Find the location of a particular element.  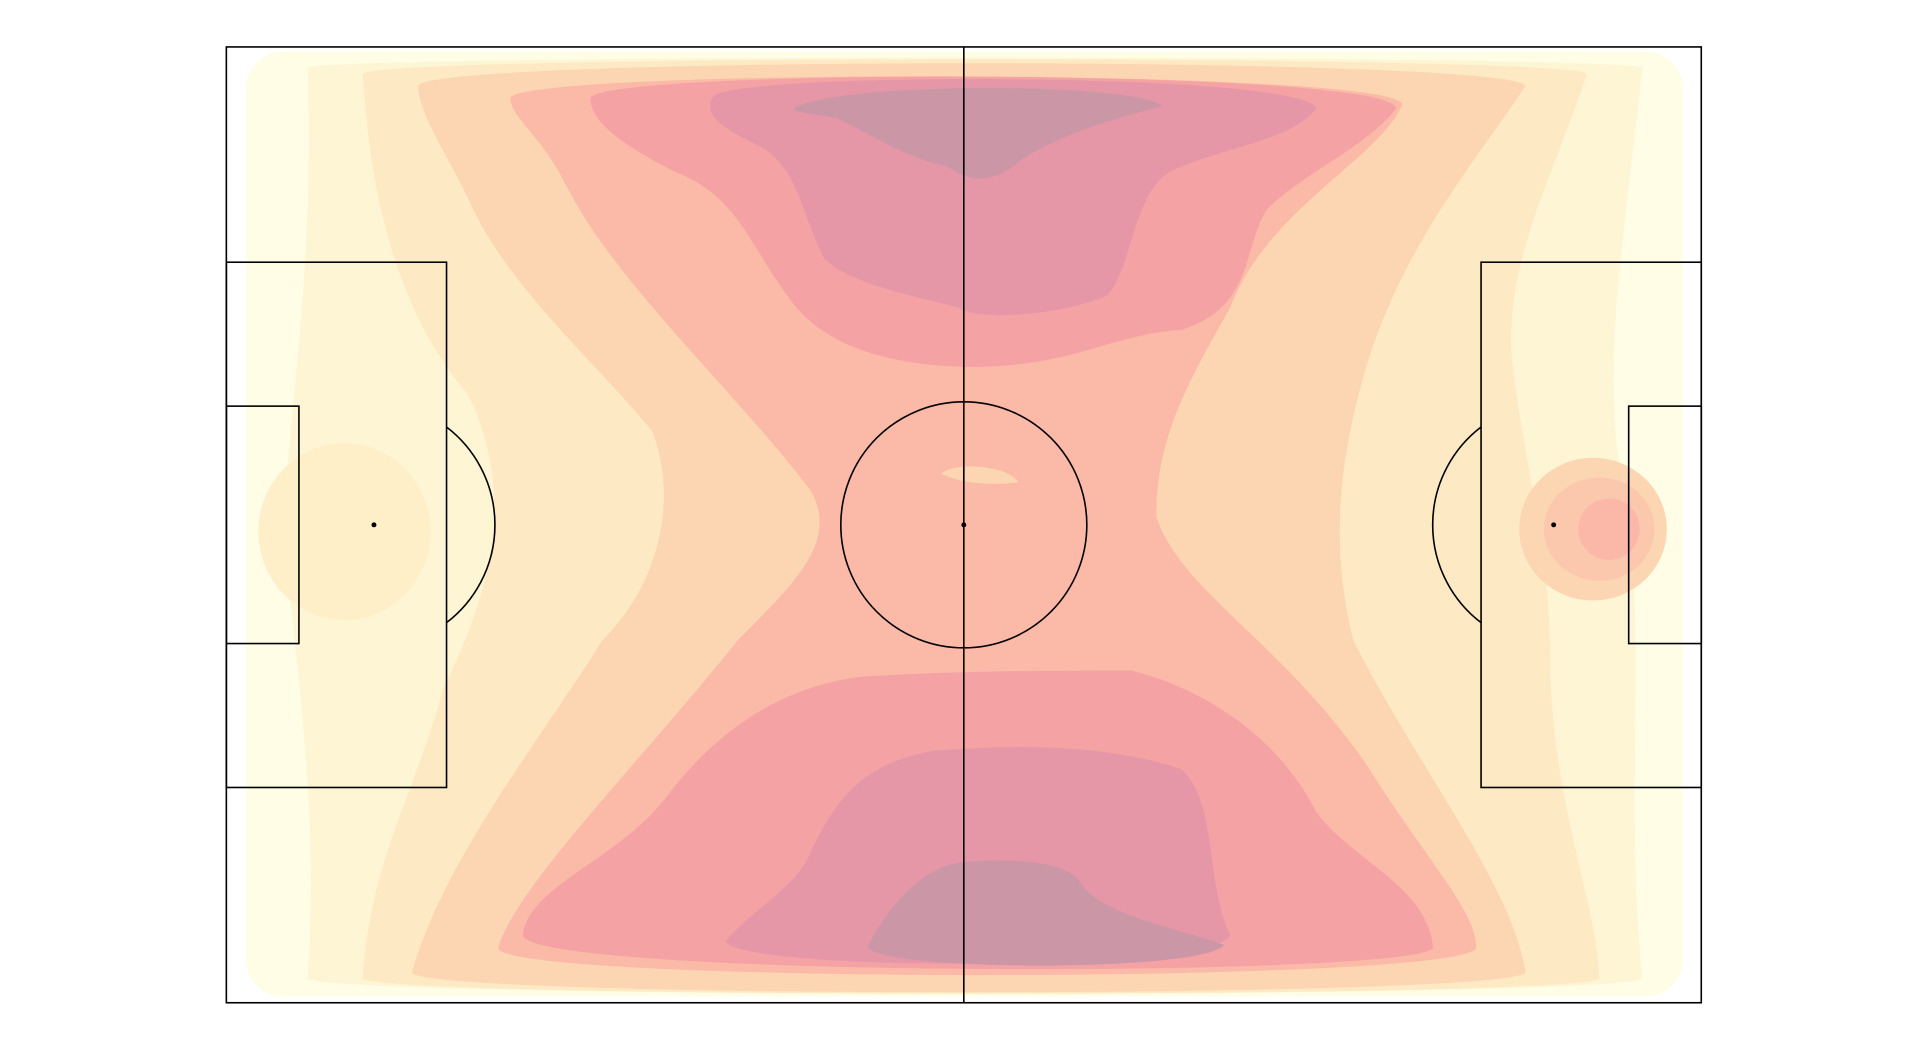

left-penalty-spot is located at coordinates (374, 525).